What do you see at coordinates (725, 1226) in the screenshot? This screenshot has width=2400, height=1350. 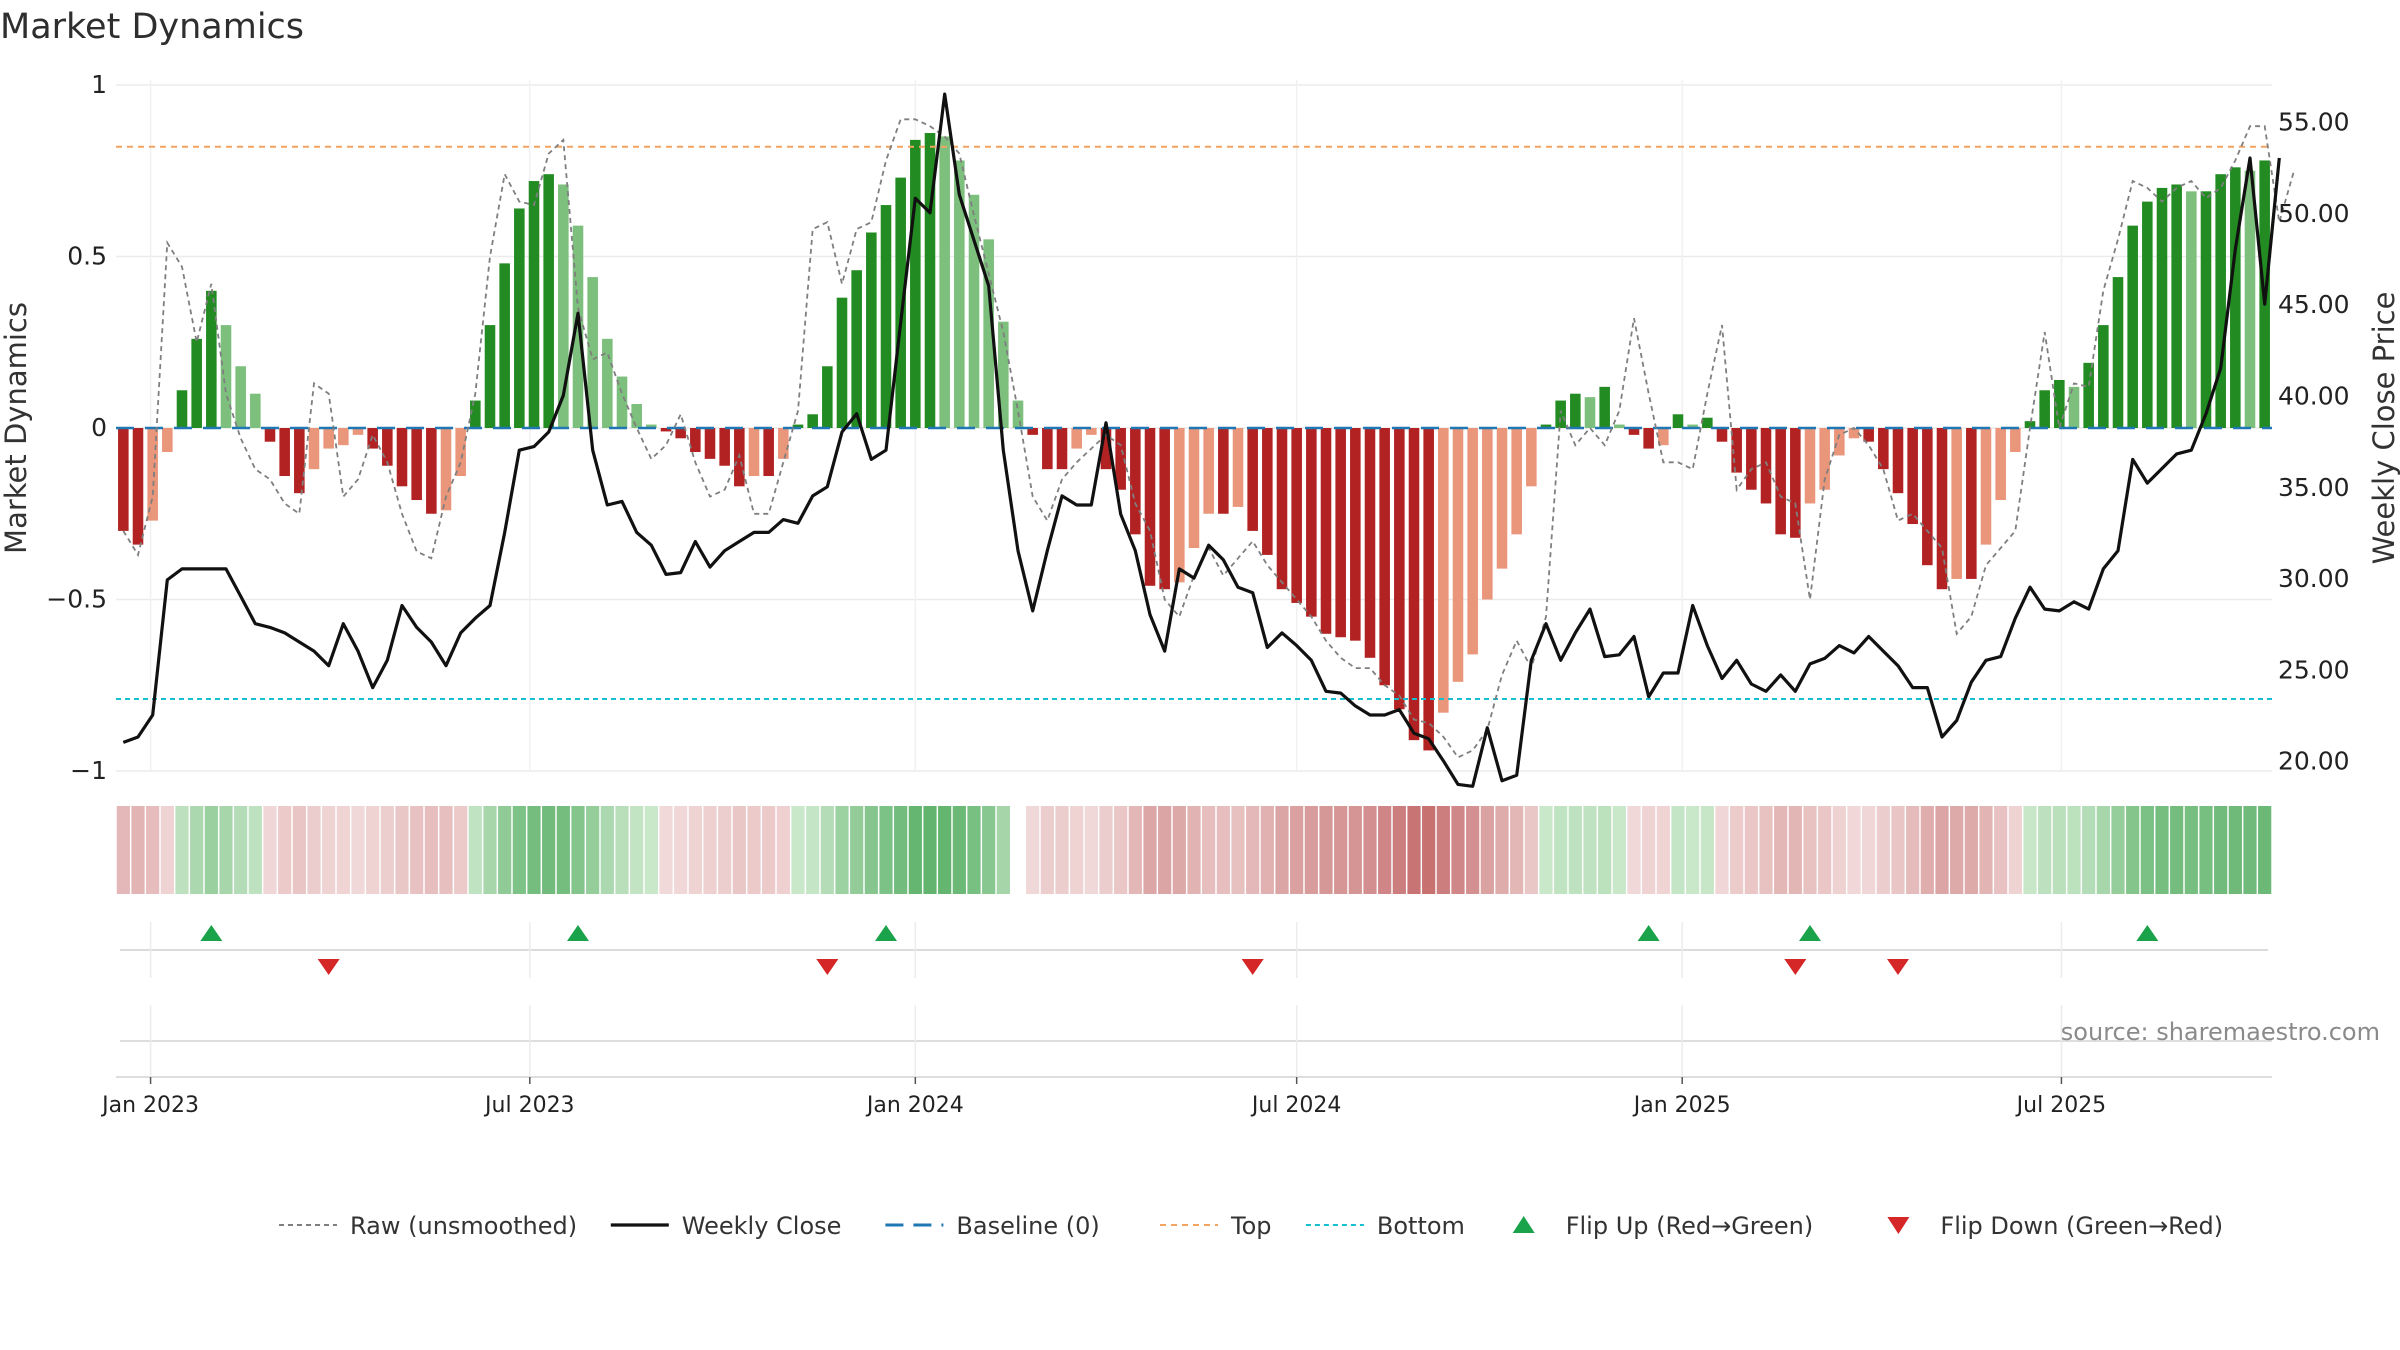 I see `legend-item: Weekly Close` at bounding box center [725, 1226].